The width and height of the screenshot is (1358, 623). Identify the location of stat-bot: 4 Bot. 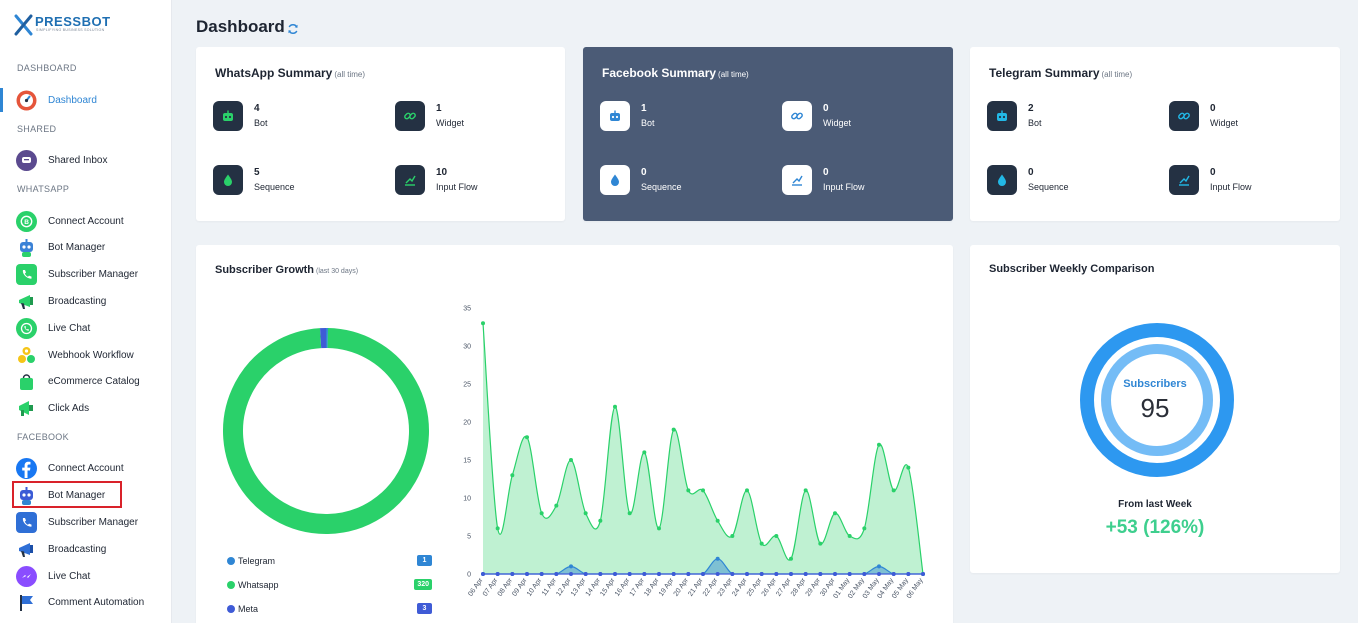
(240, 116).